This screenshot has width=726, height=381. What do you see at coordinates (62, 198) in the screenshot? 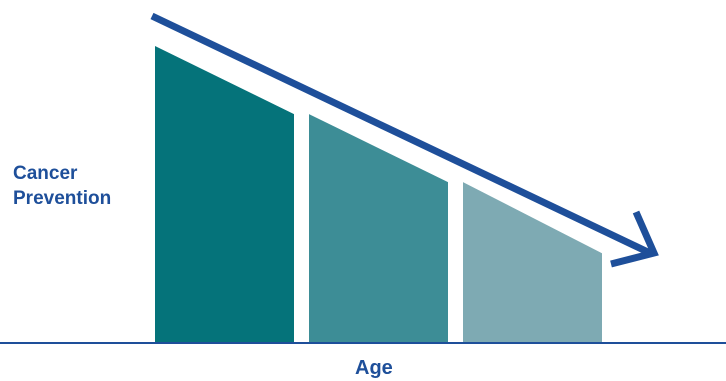
I see `y-axis-label-line-2: Prevention` at bounding box center [62, 198].